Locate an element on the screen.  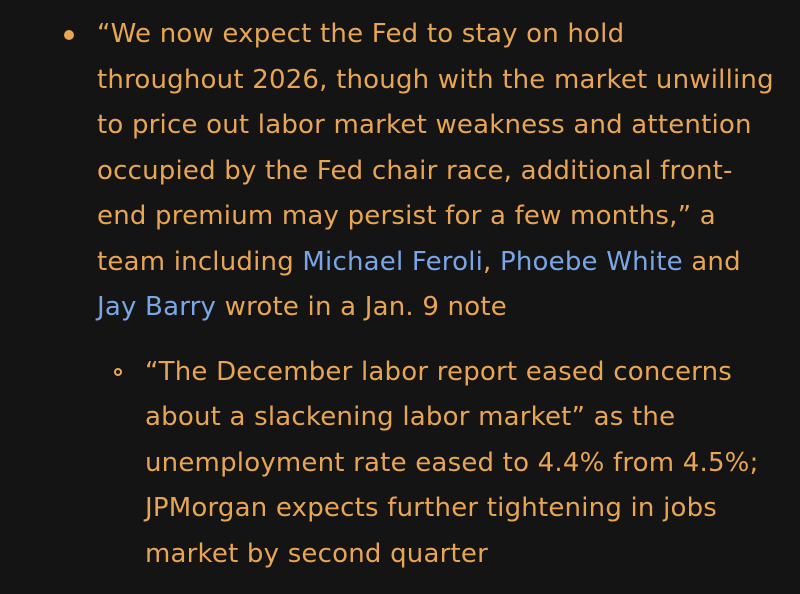
bullet-circle-icon is located at coordinates (118, 371).